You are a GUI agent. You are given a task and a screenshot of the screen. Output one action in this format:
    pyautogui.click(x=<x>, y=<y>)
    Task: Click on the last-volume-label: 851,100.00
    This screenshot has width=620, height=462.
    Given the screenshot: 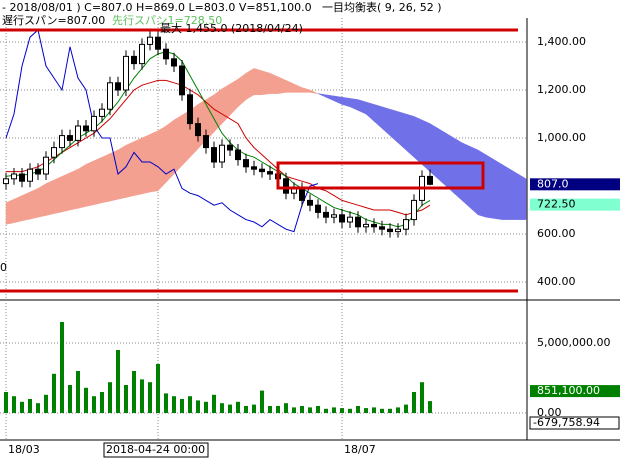 What is the action you would take?
    pyautogui.click(x=568, y=390)
    